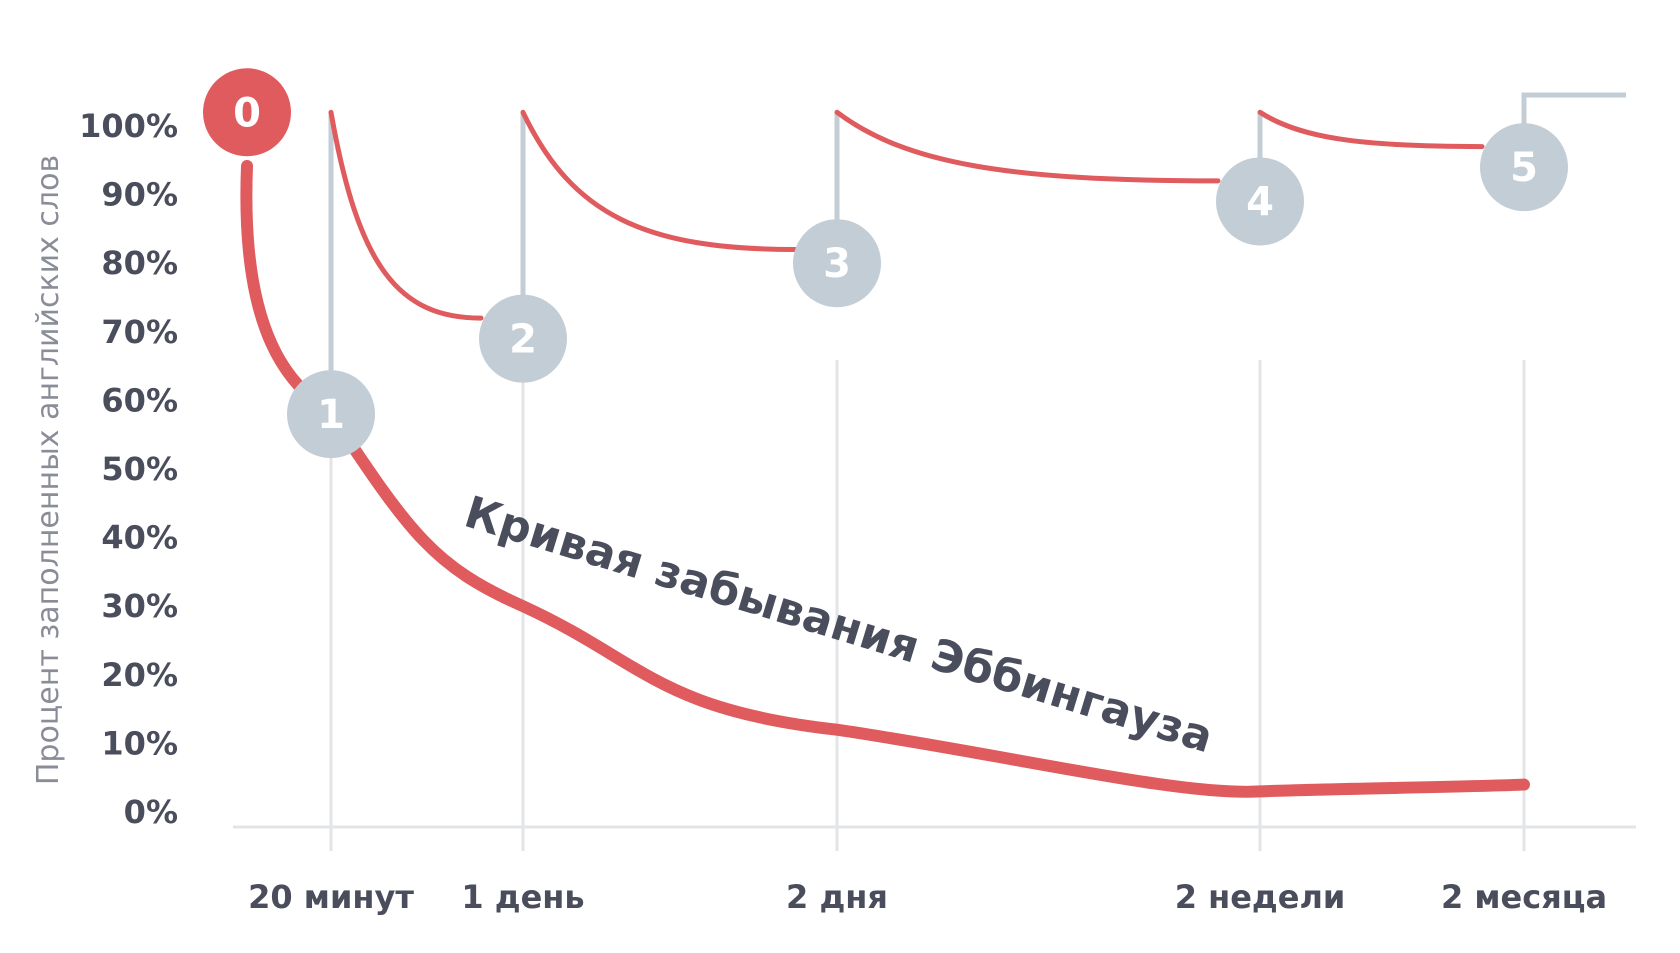  What do you see at coordinates (139, 538) in the screenshot?
I see `y-tick-label: 40%` at bounding box center [139, 538].